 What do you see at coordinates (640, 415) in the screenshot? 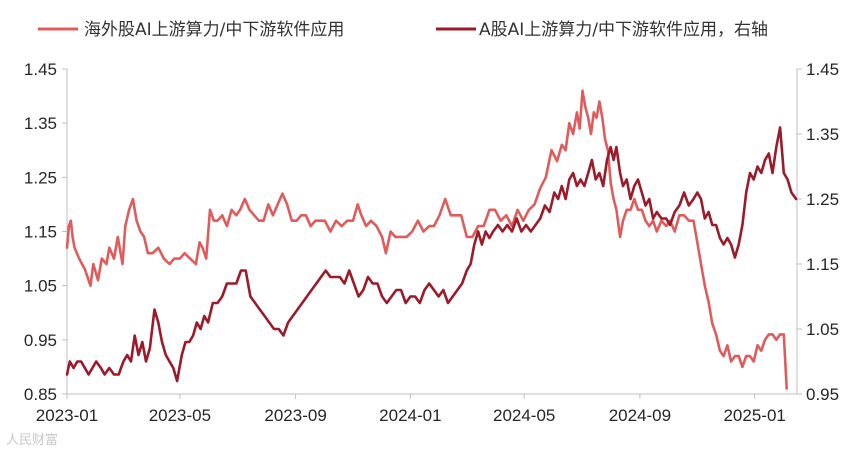
I see `x-tick-label: 2024-09` at bounding box center [640, 415].